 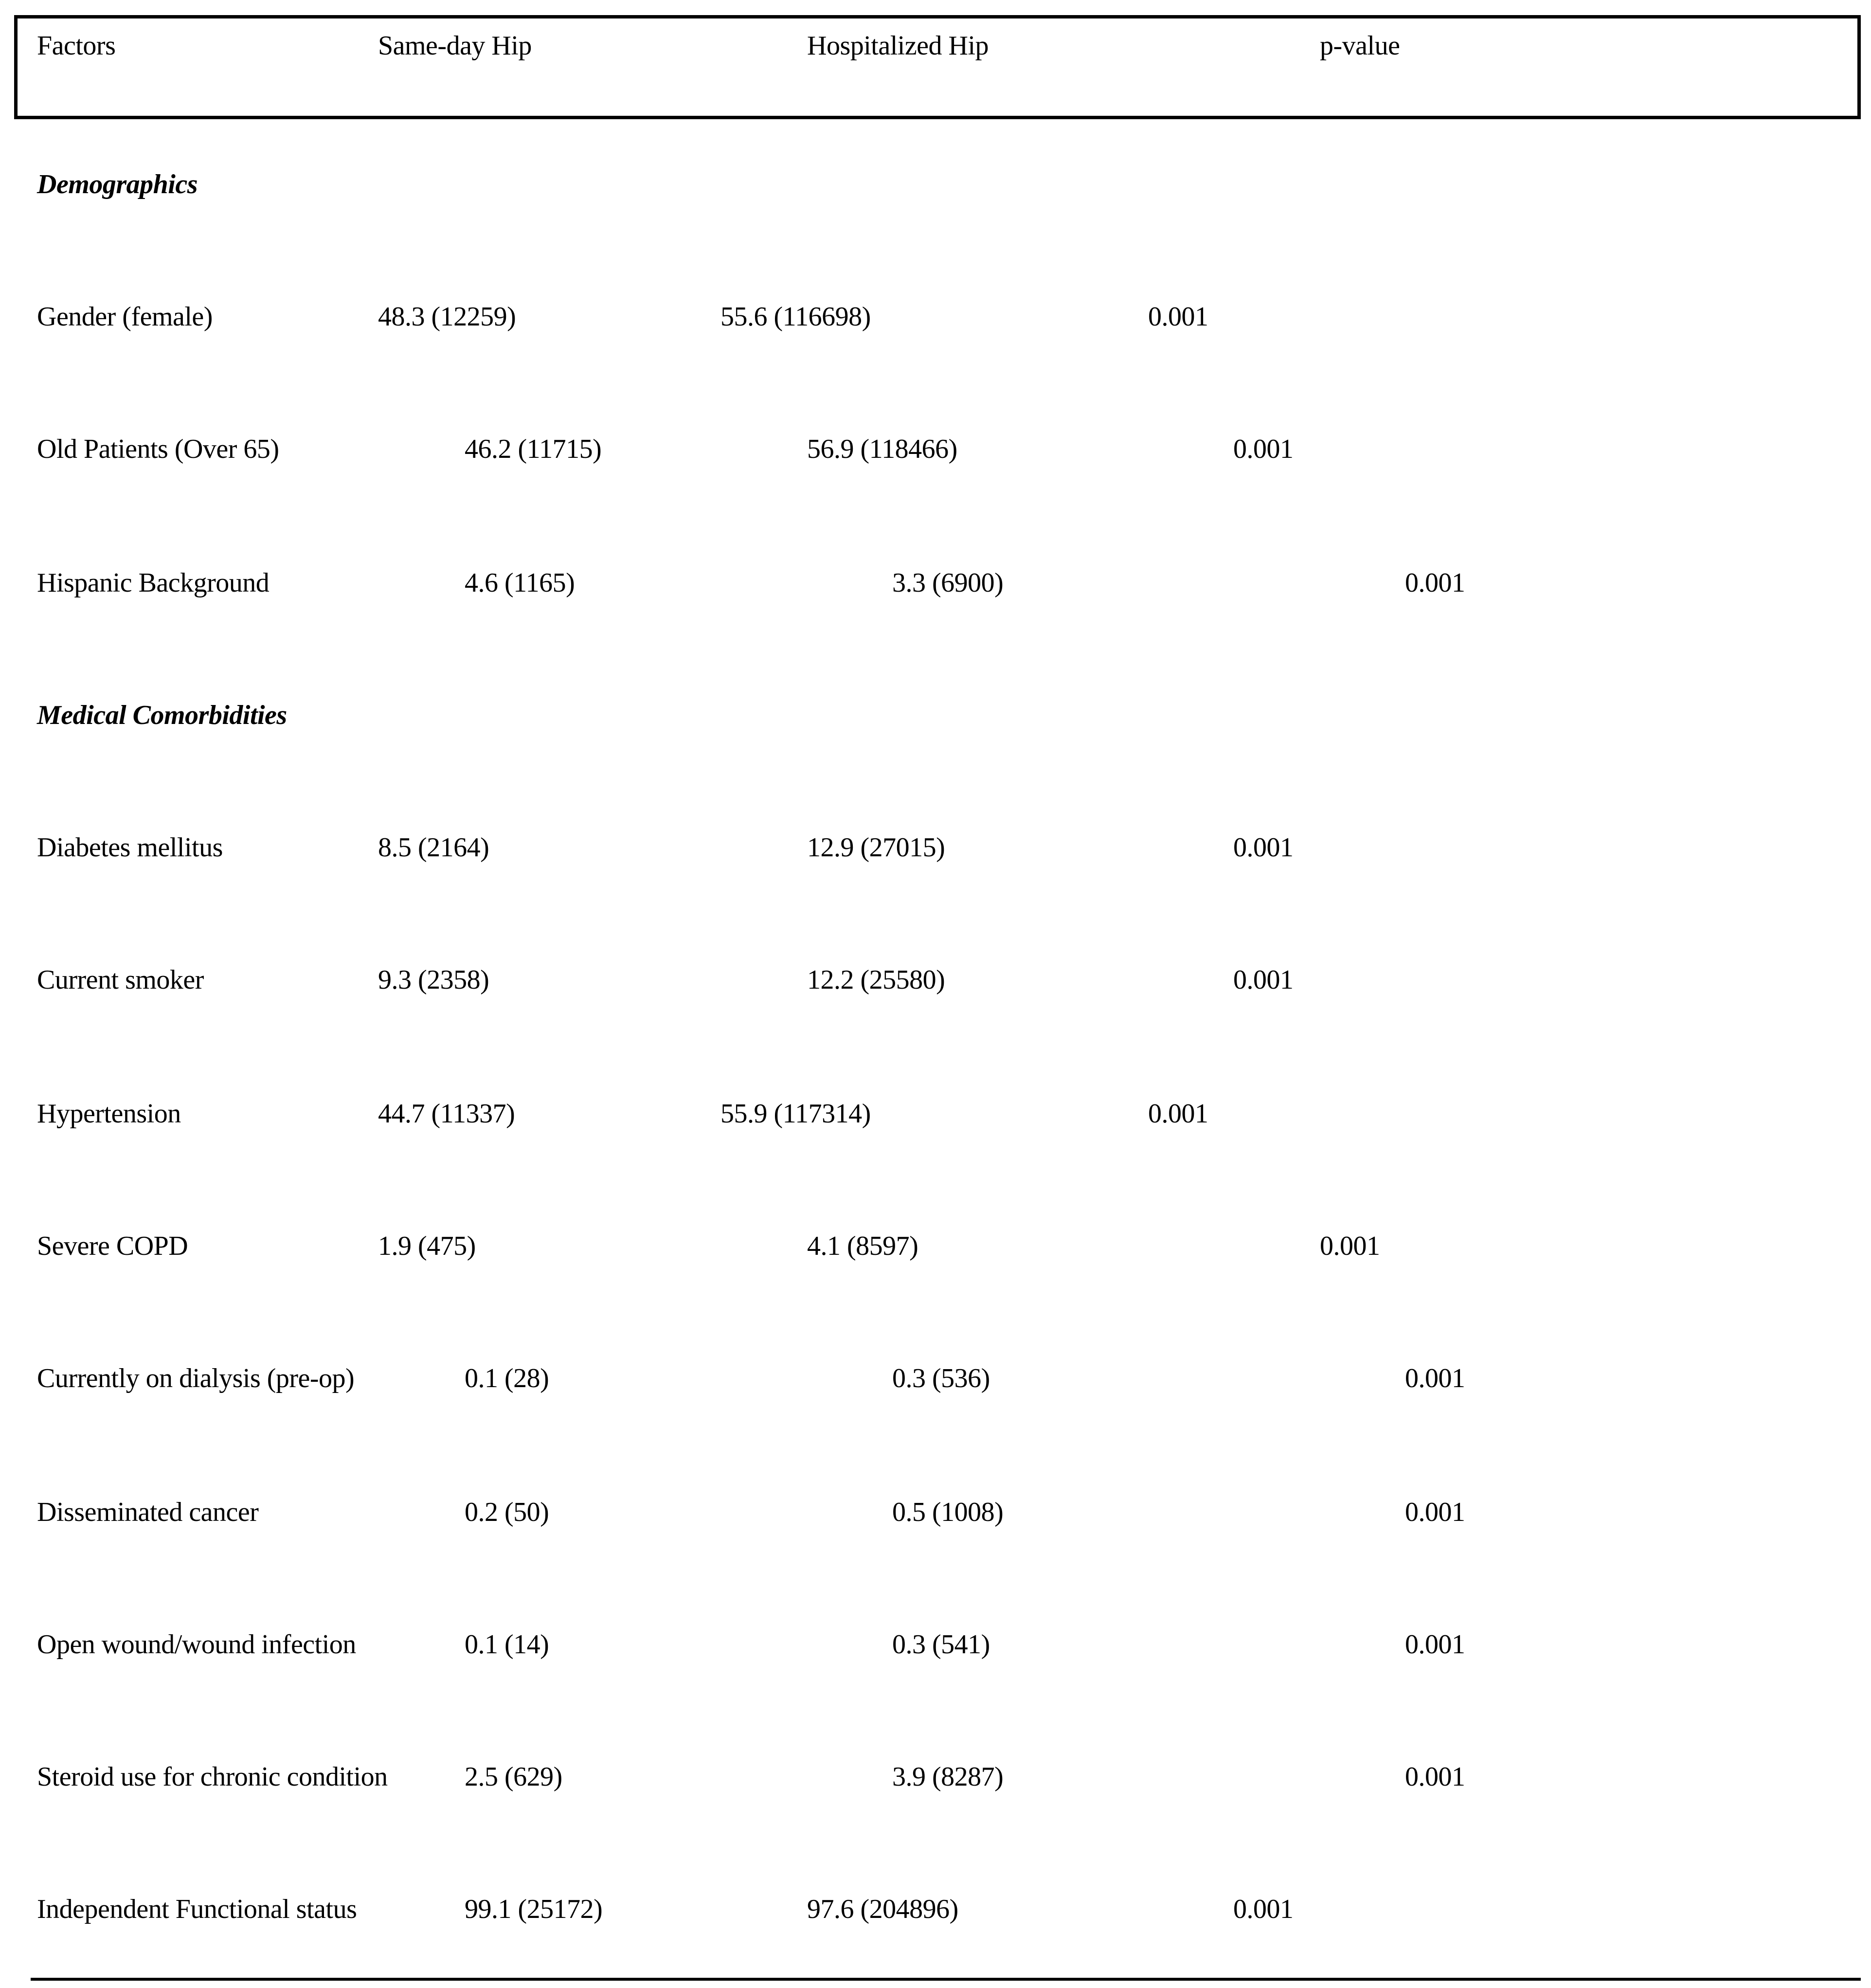 What do you see at coordinates (154, 583) in the screenshot?
I see `factor-cell: Hispanic Background` at bounding box center [154, 583].